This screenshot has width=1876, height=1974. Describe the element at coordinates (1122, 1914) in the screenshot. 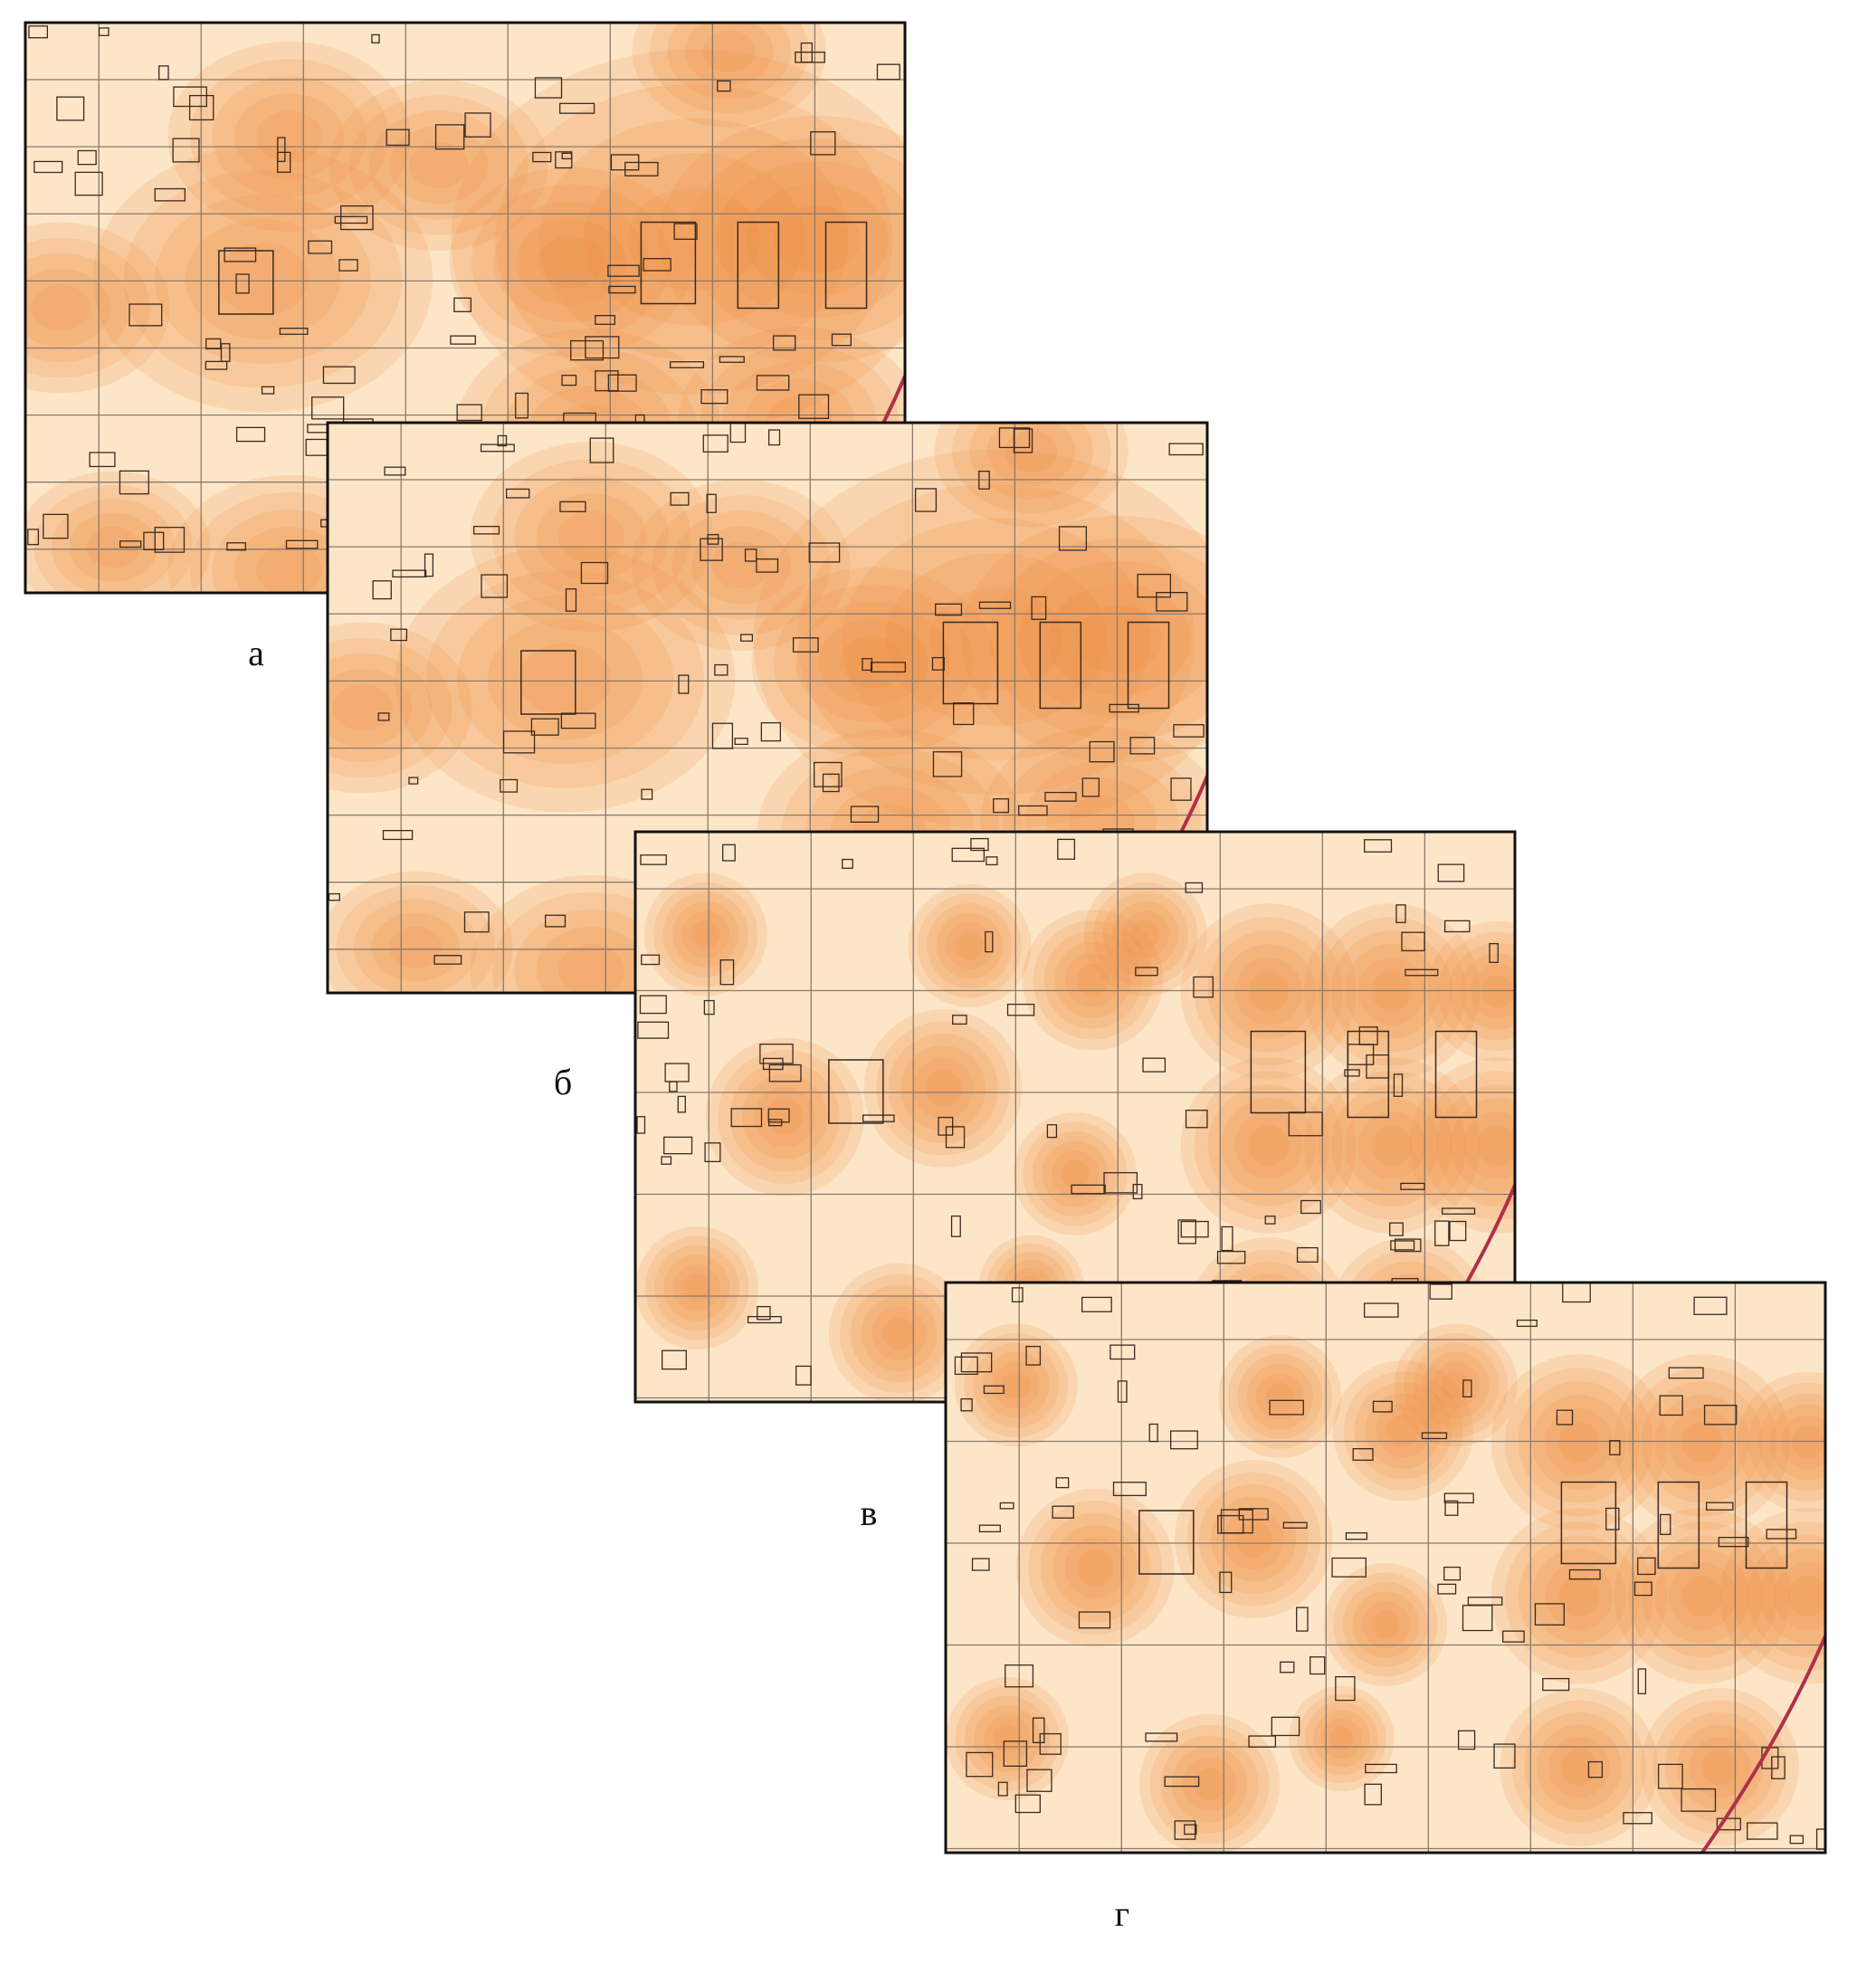

I see `panel-label: г` at that location.